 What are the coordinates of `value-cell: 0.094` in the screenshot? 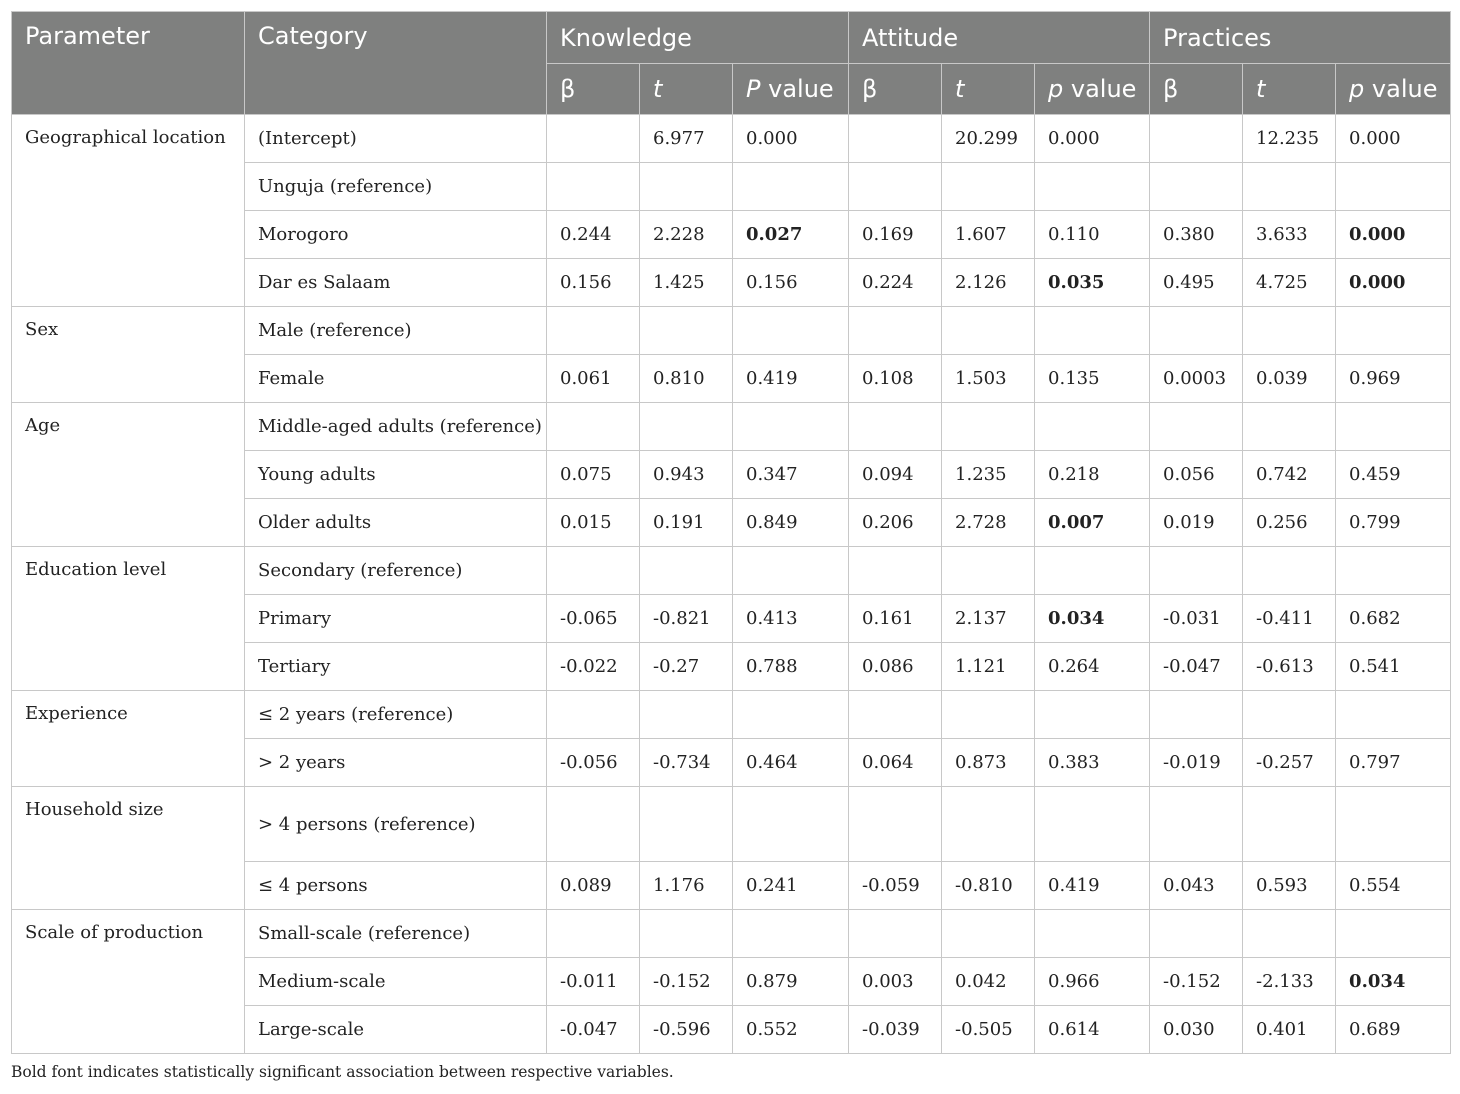 It's located at (895, 474).